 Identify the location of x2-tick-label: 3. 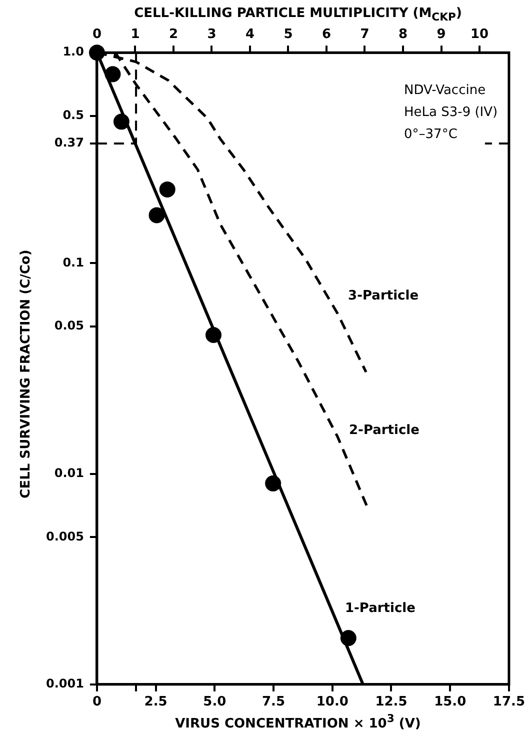
(211, 34).